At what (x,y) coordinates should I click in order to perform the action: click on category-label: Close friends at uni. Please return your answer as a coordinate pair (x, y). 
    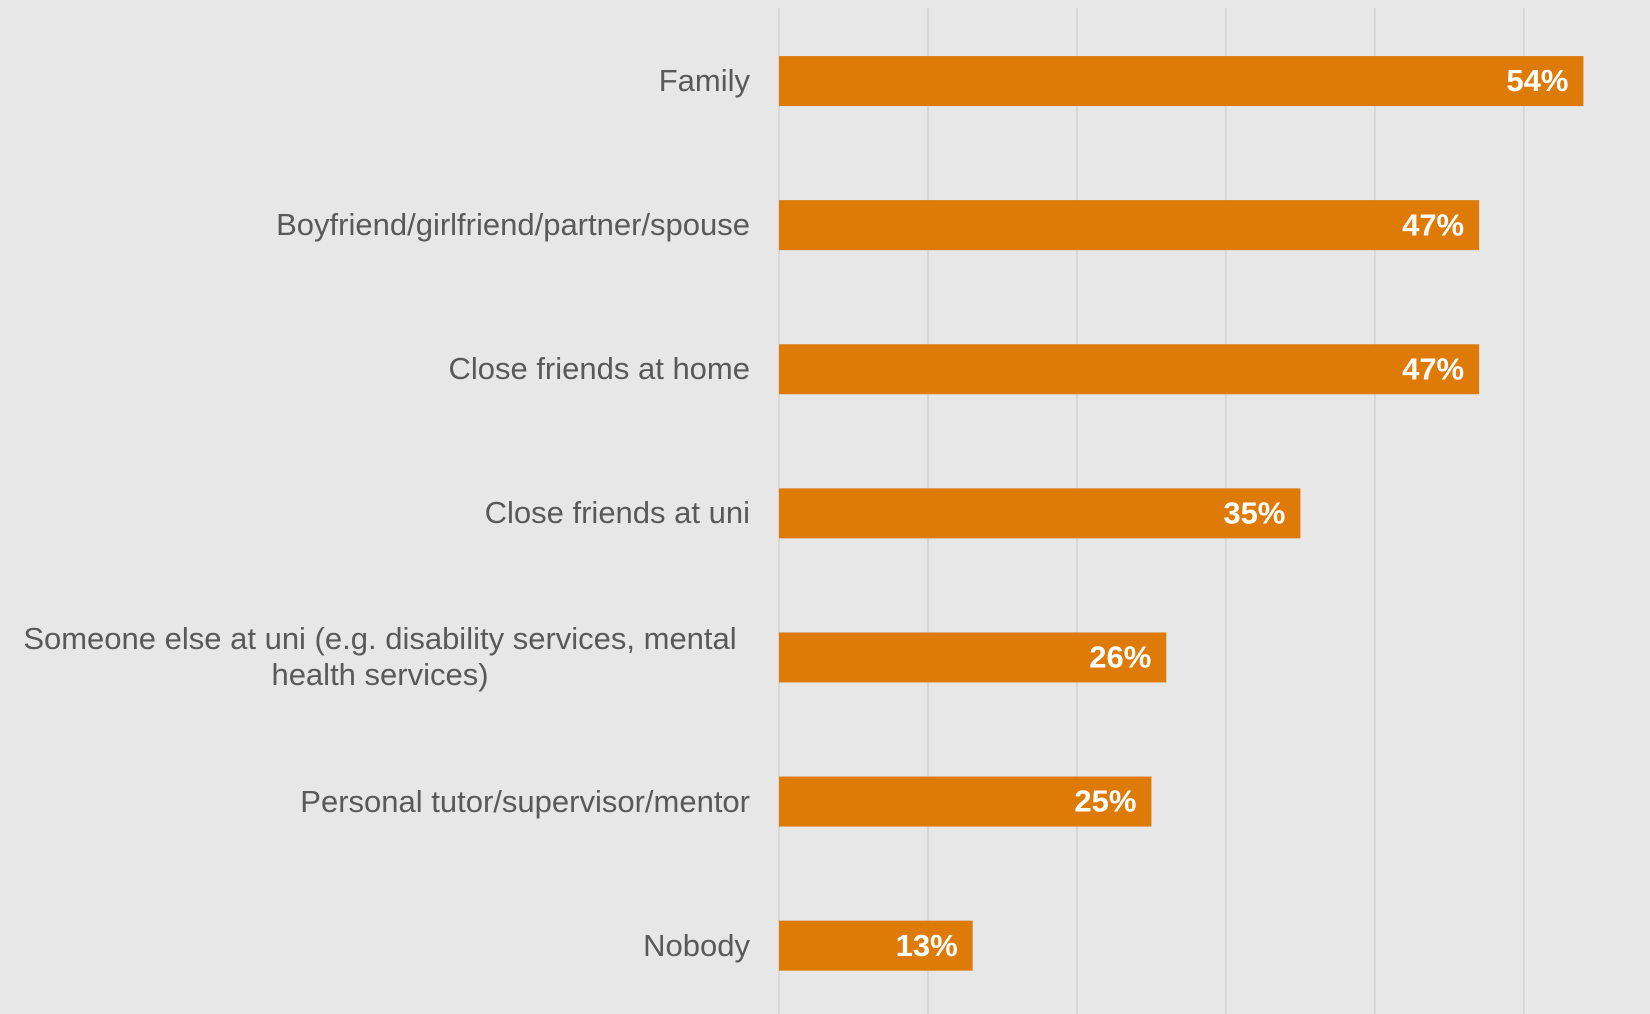
    Looking at the image, I should click on (617, 513).